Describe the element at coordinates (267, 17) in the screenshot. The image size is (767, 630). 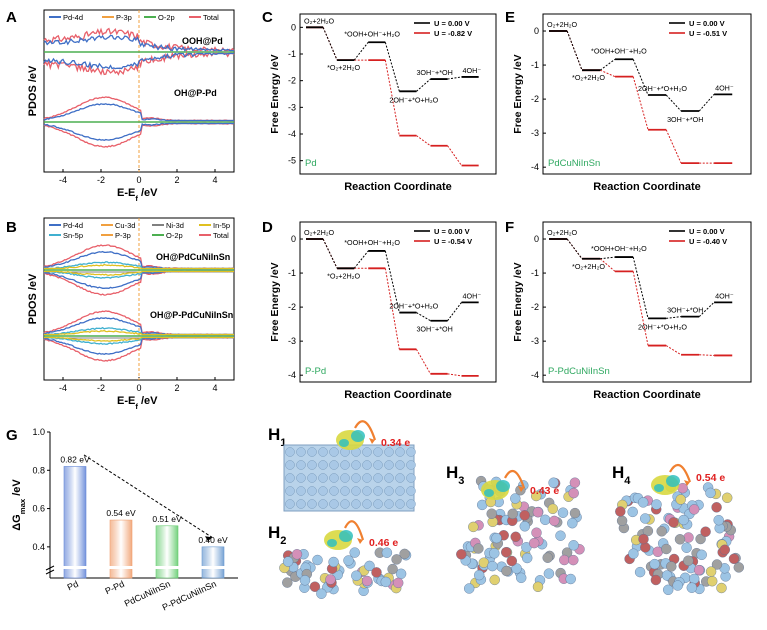
I see `panel-letter-C: C` at that location.